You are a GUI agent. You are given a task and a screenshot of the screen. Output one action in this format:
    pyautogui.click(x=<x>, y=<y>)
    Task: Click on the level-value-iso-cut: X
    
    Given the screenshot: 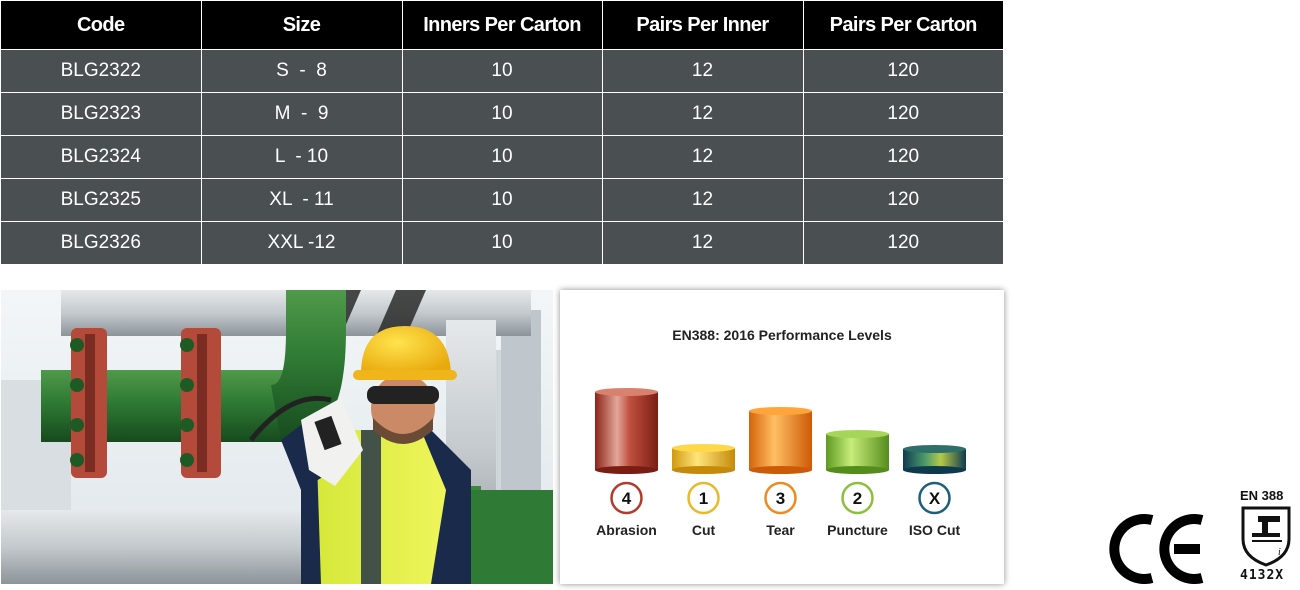 What is the action you would take?
    pyautogui.click(x=935, y=498)
    